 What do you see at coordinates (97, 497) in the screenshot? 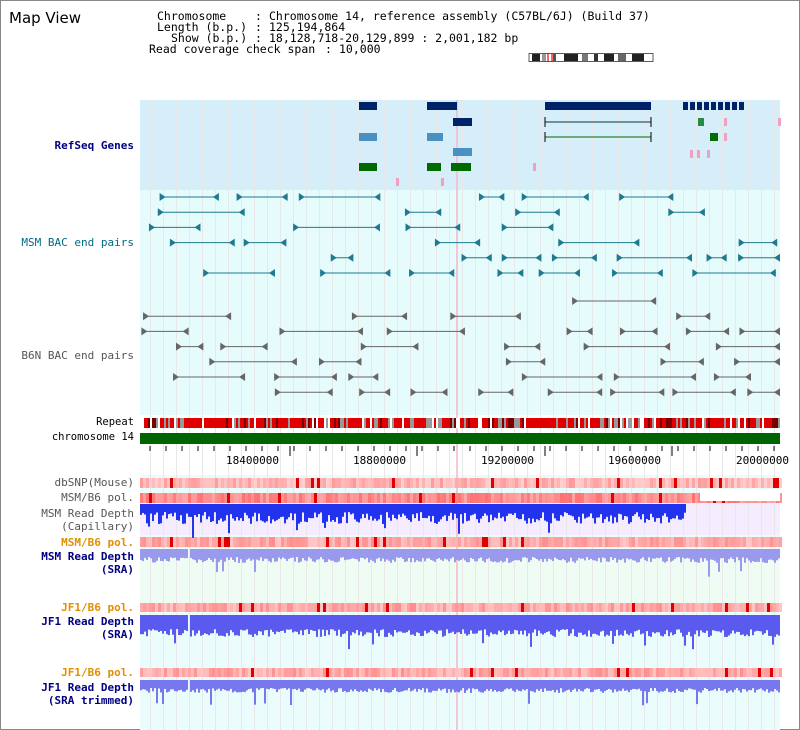
I see `msm-b6-pol-label: MSM/B6 pol.` at bounding box center [97, 497].